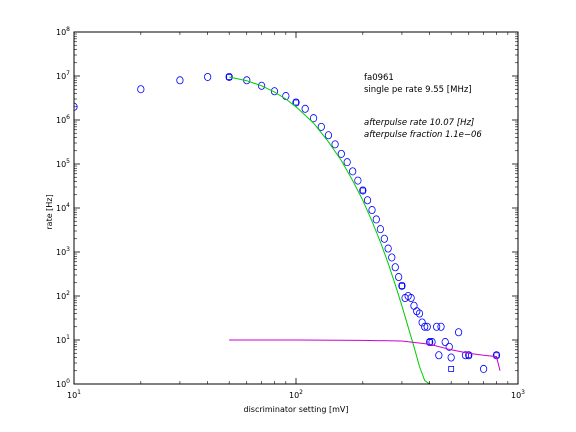 The height and width of the screenshot is (432, 576). I want to click on y-tick-label: 10⁴, so click(63, 207).